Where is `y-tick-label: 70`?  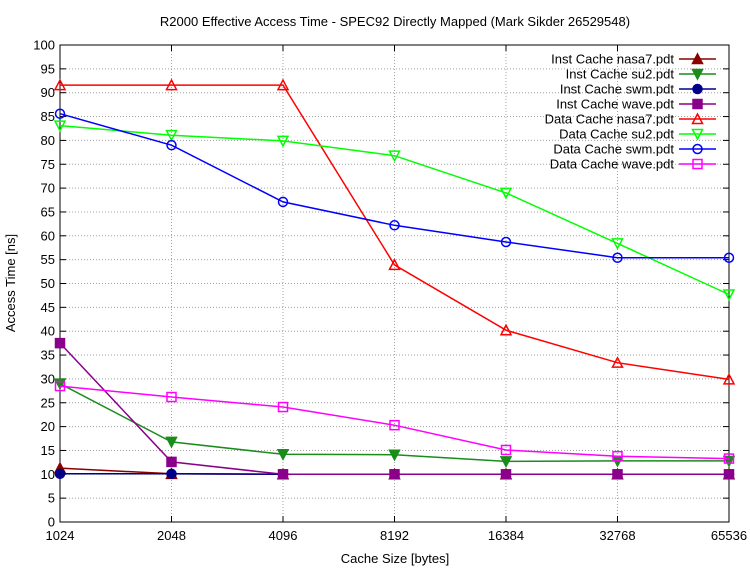
y-tick-label: 70 is located at coordinates (48, 188).